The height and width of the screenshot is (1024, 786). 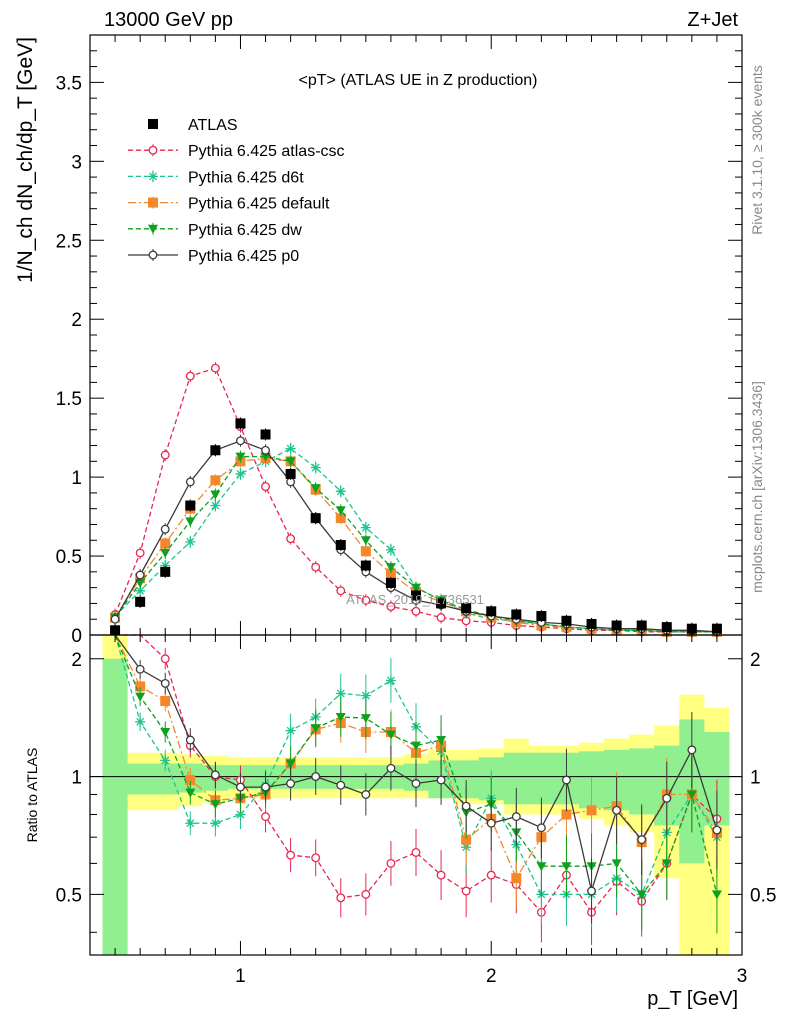 I want to click on legend-label: Pythia 6.425 dw, so click(x=245, y=230).